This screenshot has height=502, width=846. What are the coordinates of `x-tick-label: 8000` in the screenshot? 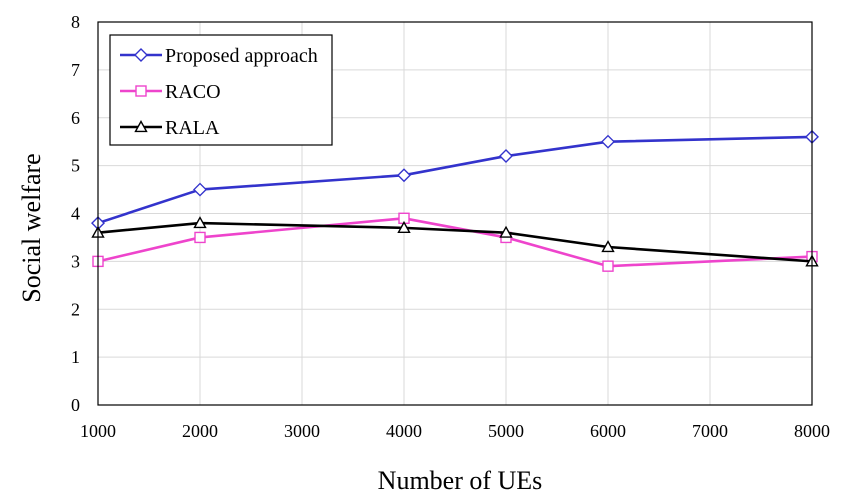 It's located at (812, 431).